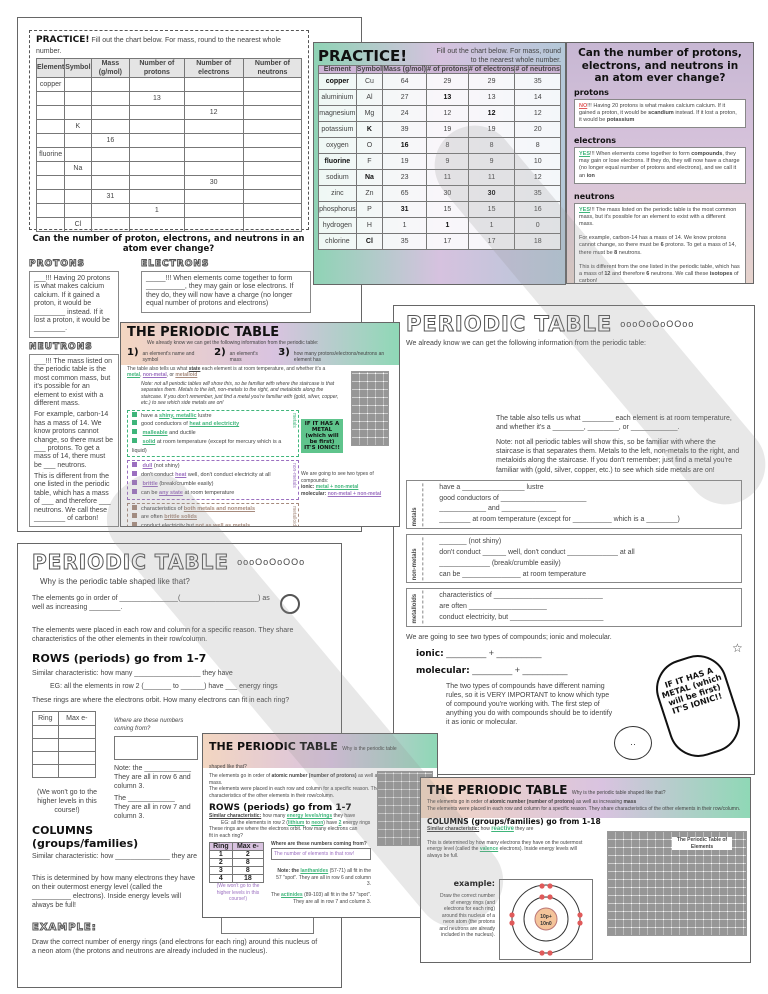 This screenshot has height=994, width=768. Describe the element at coordinates (248, 846) in the screenshot. I see `column-header: Max e-` at that location.